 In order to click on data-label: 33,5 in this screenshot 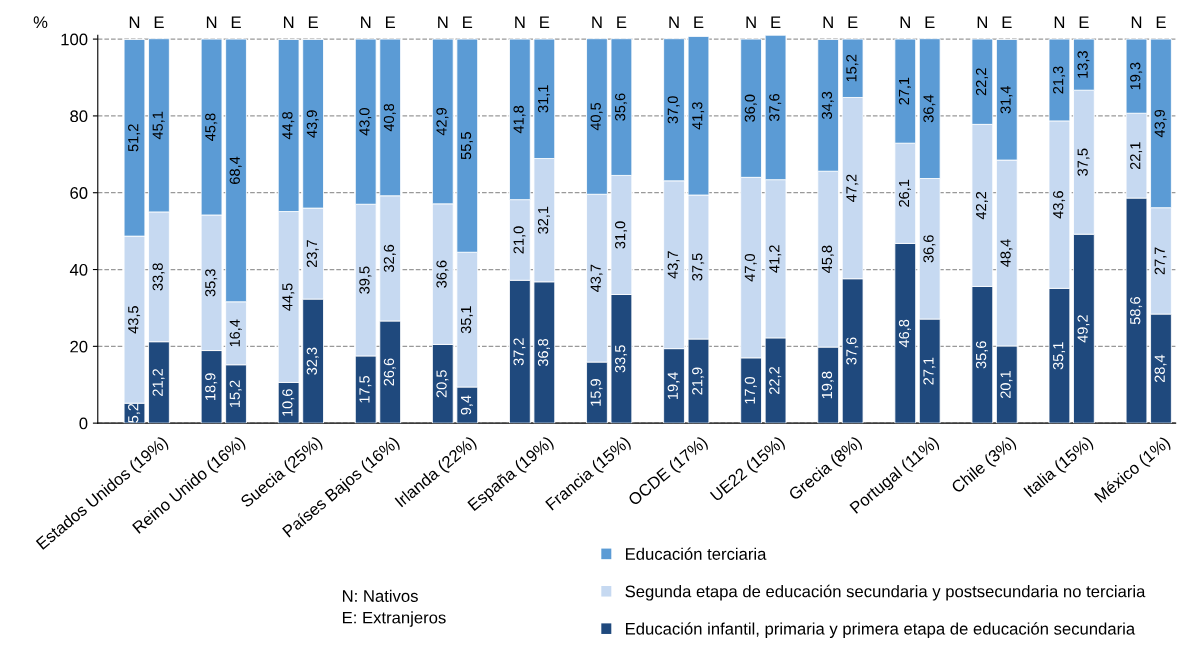, I will do `click(621, 359)`.